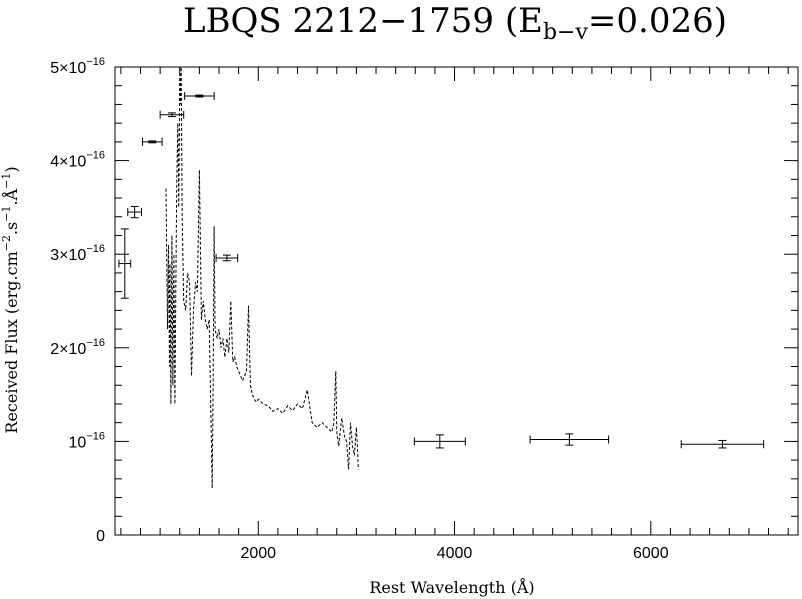 This screenshot has width=802, height=599. I want to click on y-tick-label: 0, so click(100, 536).